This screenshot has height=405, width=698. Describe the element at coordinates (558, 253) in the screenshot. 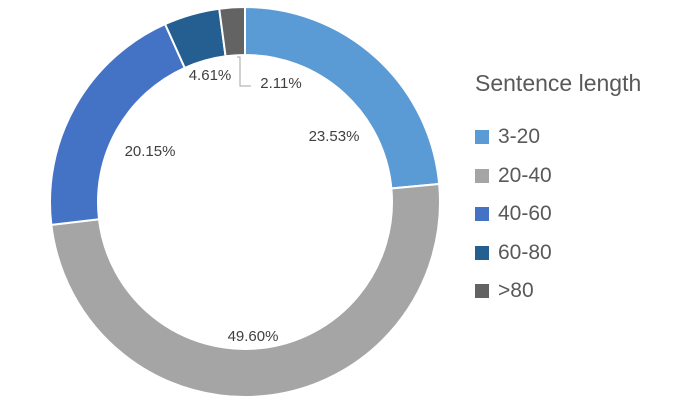

I see `legend-item-4: 60-80` at that location.